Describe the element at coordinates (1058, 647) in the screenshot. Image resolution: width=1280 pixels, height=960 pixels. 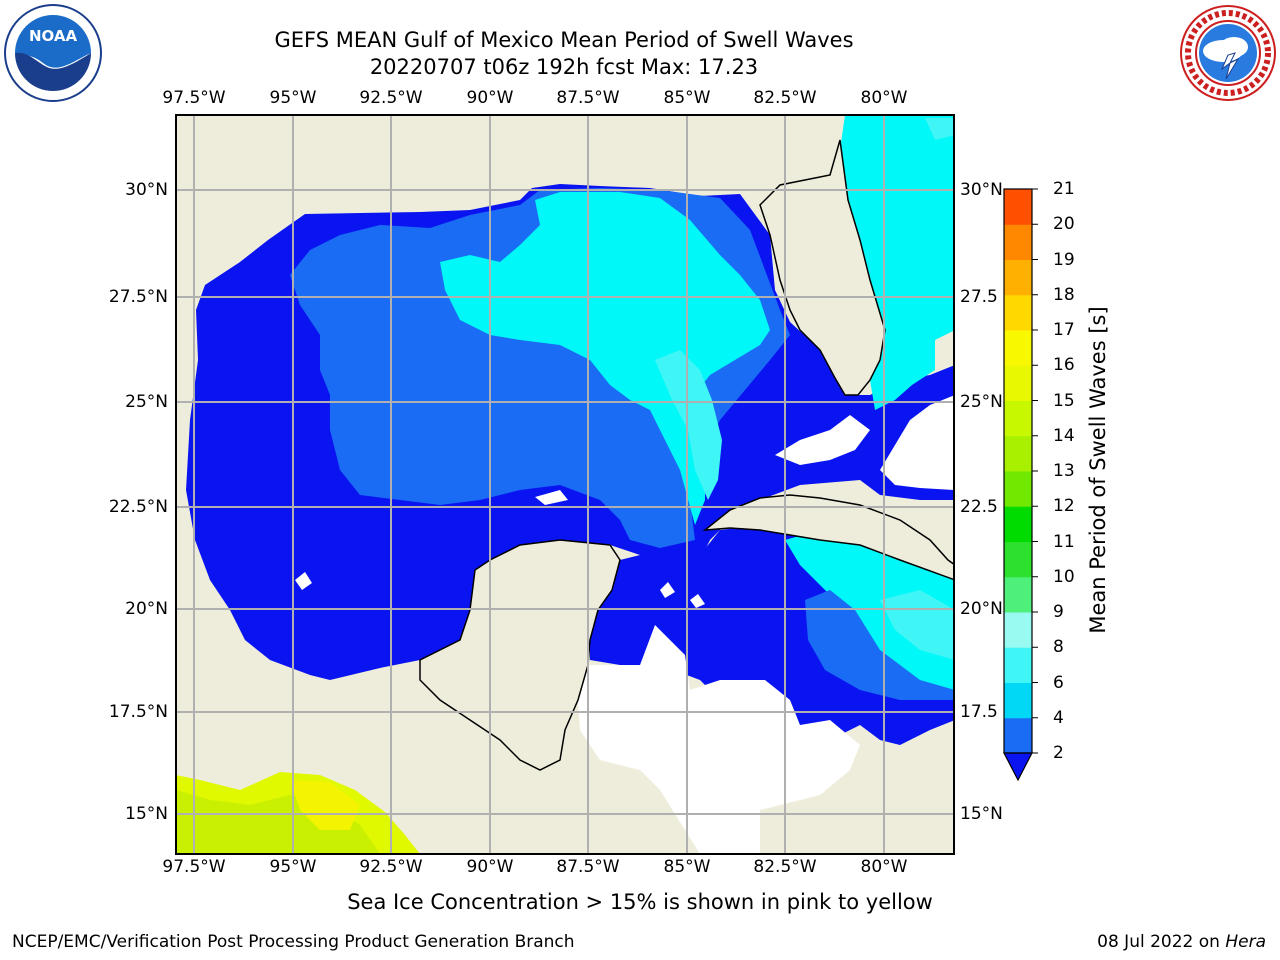
I see `colorbar-tick-label: 8` at that location.